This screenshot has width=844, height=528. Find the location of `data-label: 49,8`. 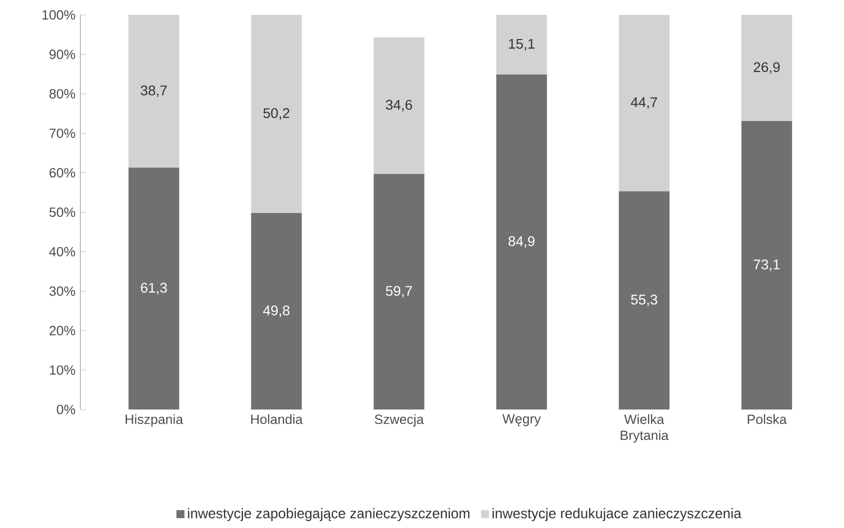

data-label: 49,8 is located at coordinates (276, 312).